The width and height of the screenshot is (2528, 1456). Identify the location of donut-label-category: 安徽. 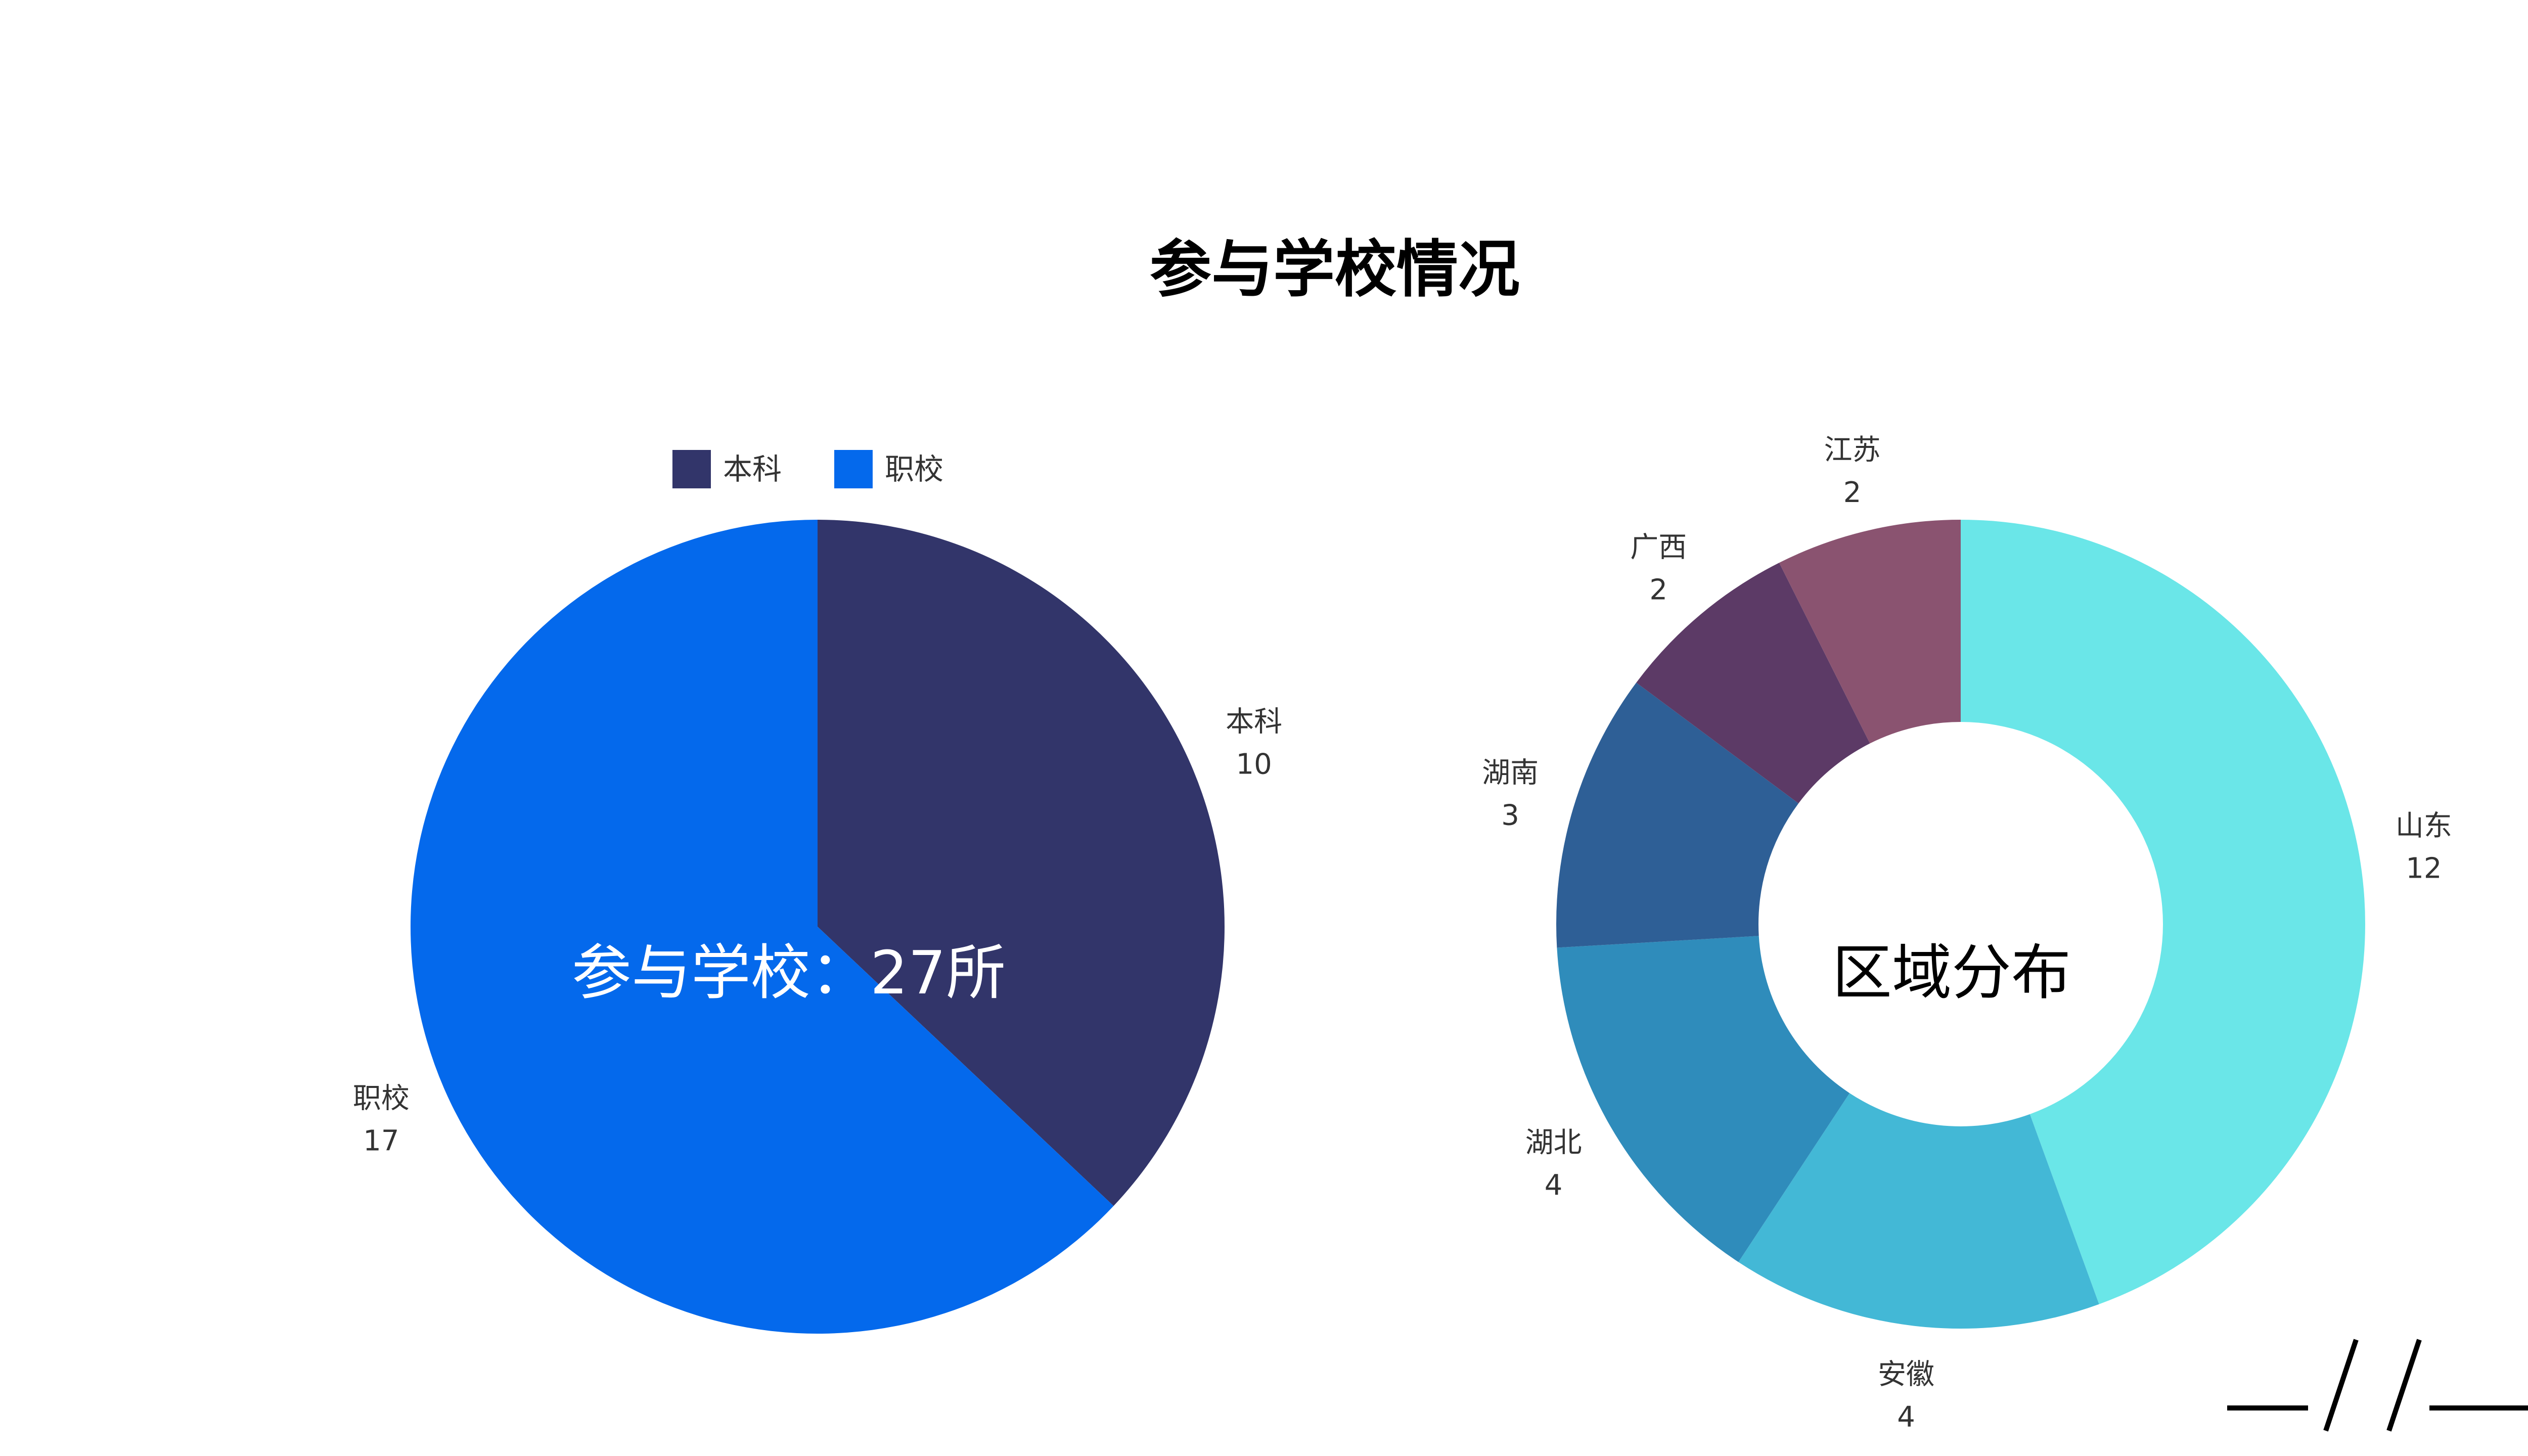
(1906, 1374).